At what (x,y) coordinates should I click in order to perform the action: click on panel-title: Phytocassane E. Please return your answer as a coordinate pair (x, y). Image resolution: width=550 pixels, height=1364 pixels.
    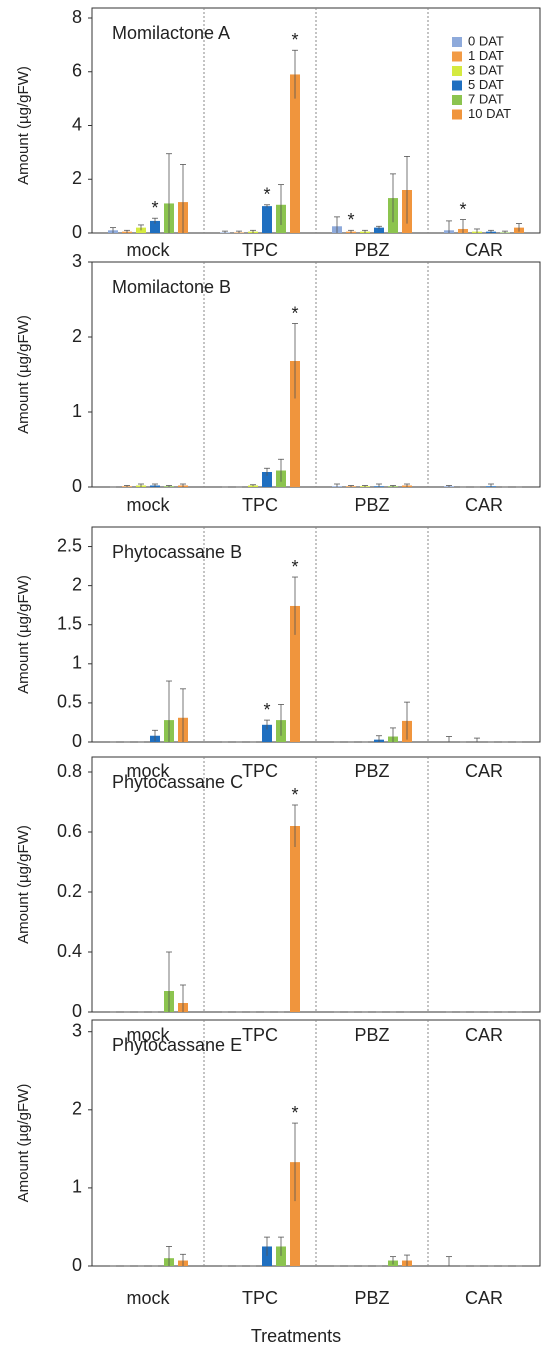
    Looking at the image, I should click on (177, 1045).